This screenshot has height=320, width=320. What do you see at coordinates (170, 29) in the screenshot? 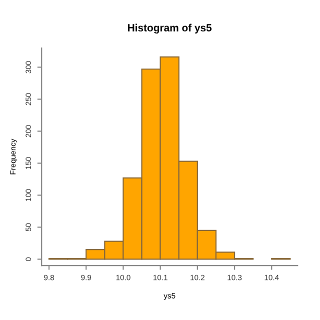
I see `chart-title: Histogram of ys5` at bounding box center [170, 29].